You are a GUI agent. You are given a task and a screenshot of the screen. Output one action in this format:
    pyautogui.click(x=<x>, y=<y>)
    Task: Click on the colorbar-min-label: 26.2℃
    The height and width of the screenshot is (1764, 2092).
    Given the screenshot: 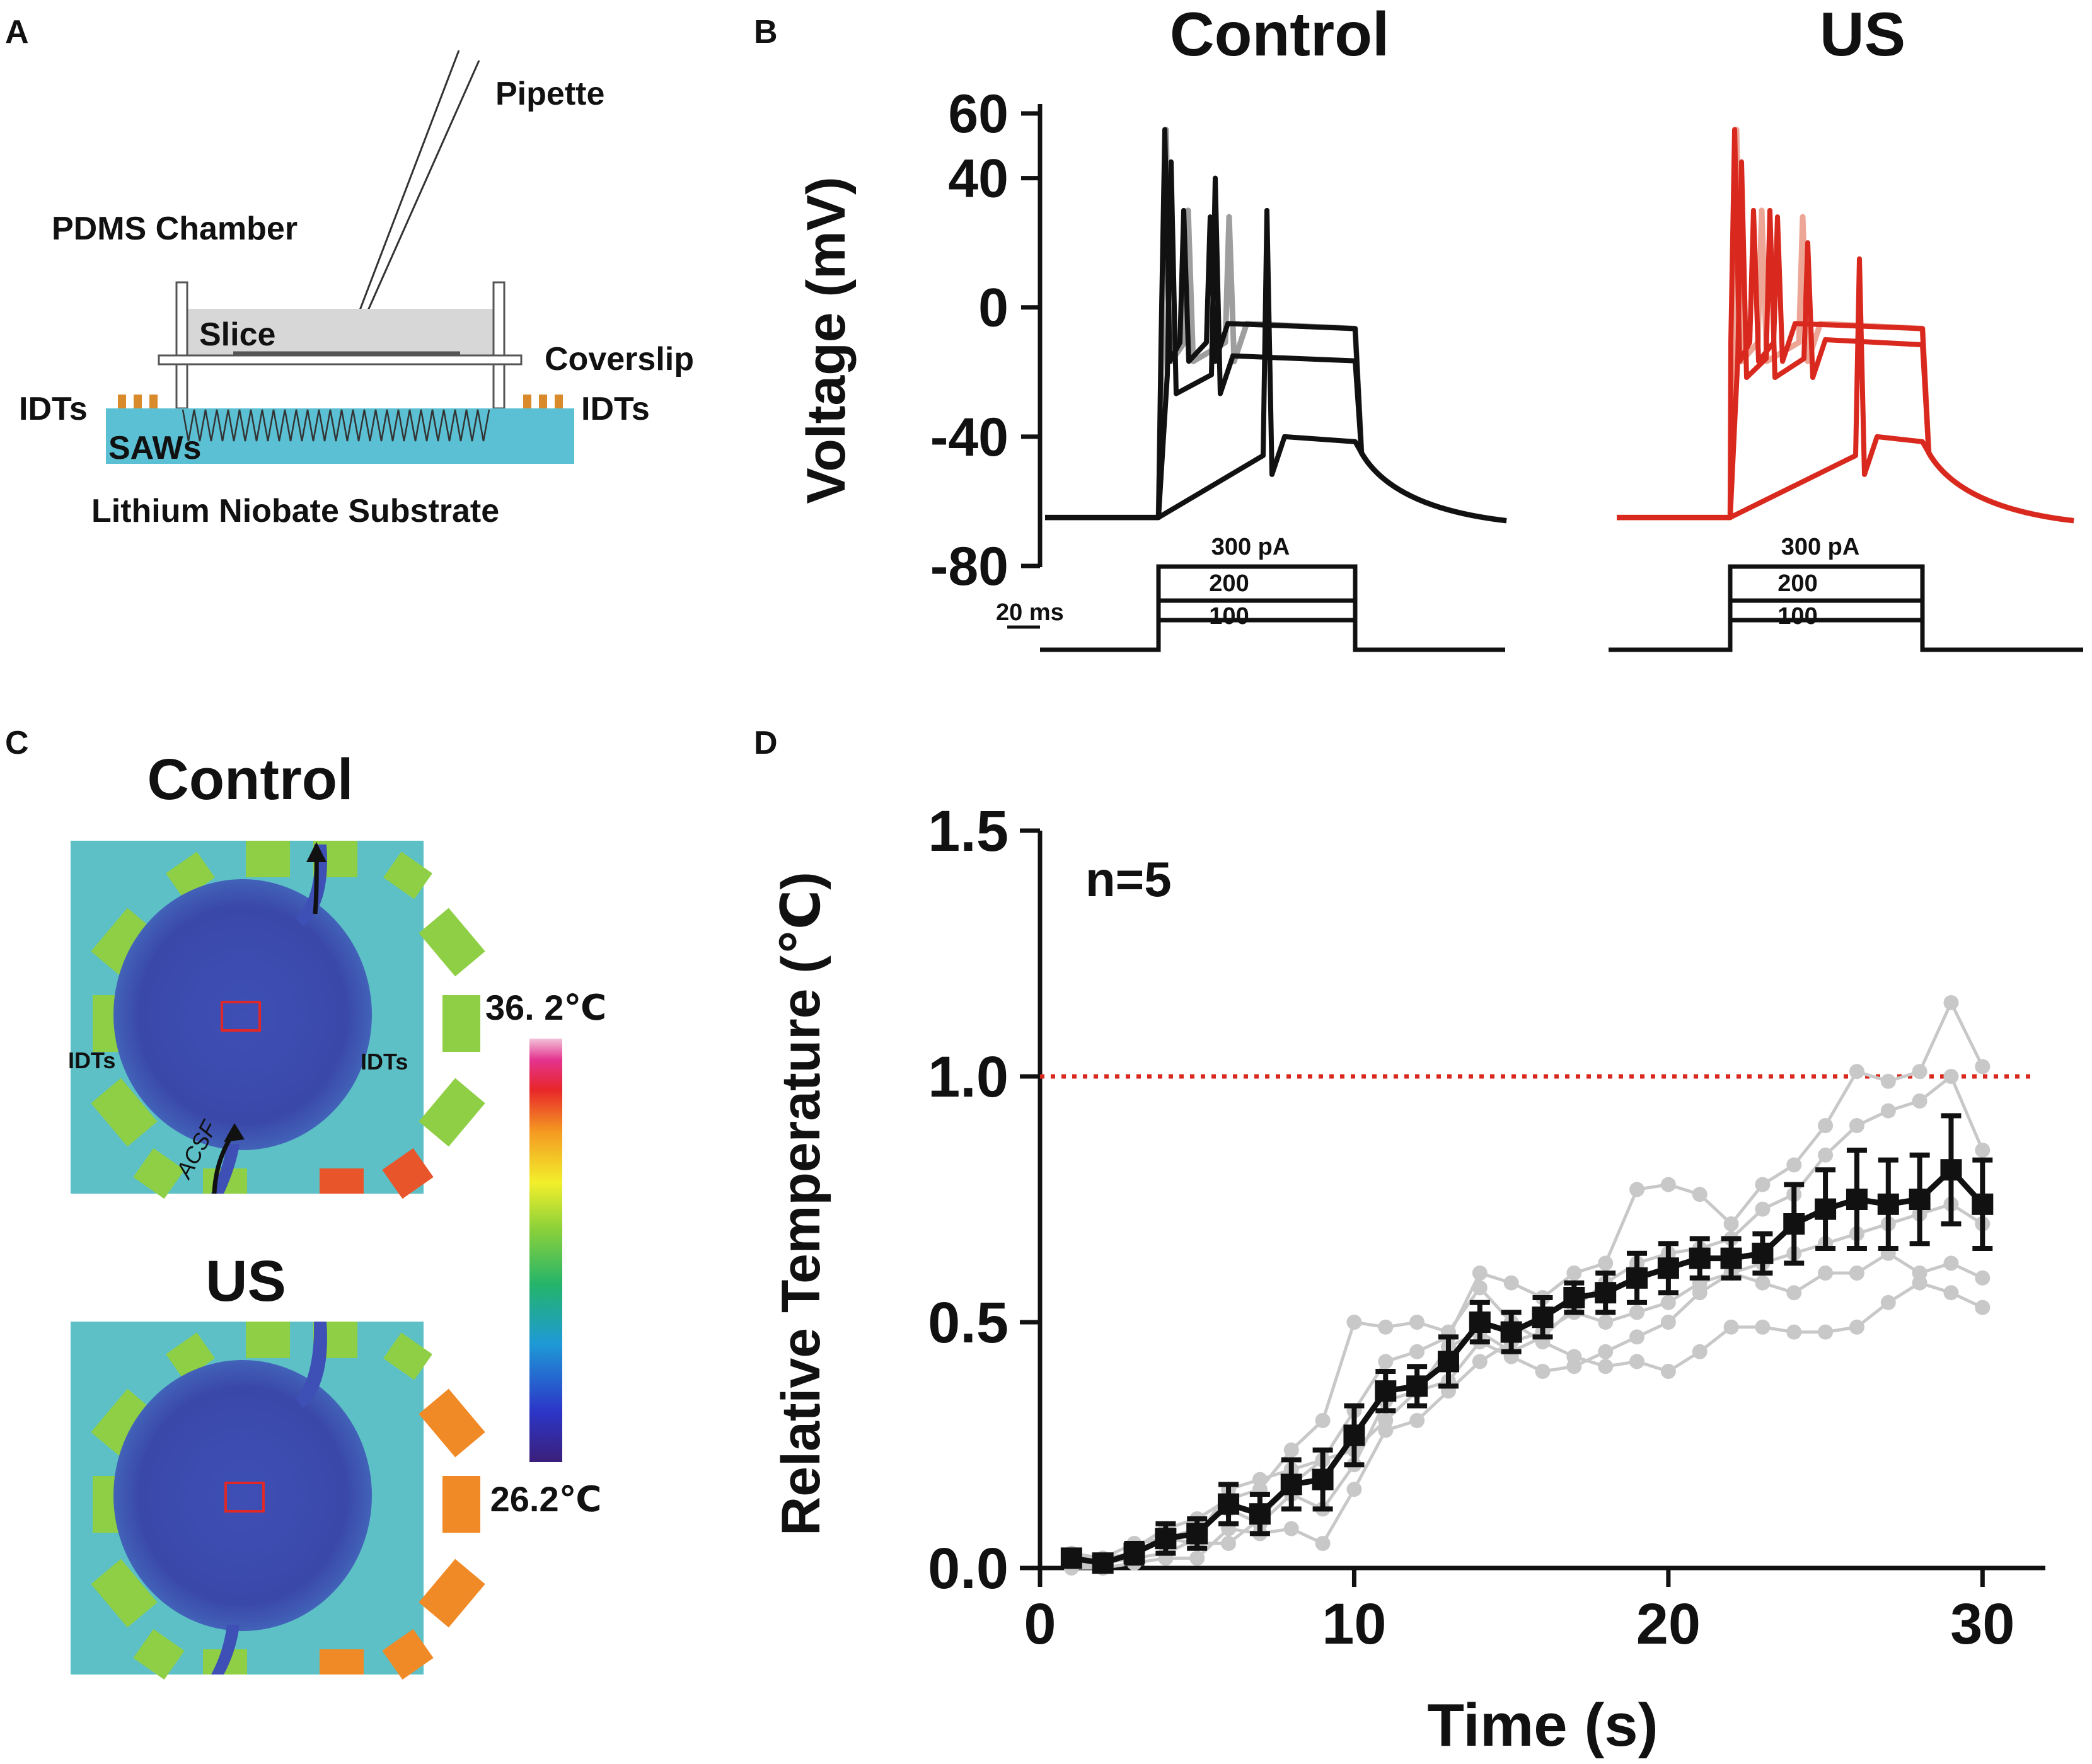 What is the action you would take?
    pyautogui.click(x=546, y=1499)
    